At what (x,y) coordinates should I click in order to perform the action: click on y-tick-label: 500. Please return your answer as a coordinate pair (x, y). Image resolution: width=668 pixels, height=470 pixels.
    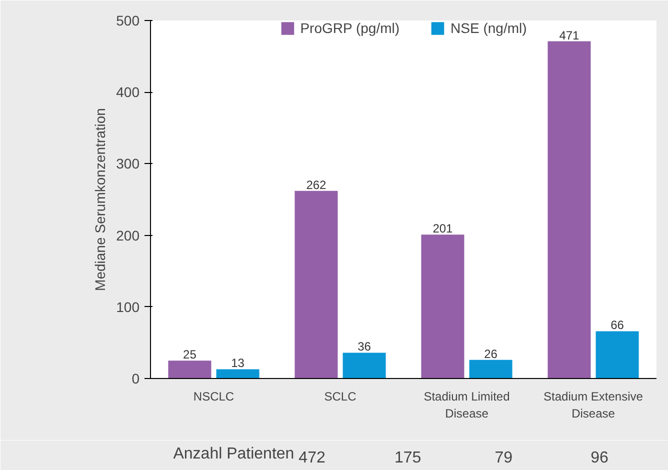
    Looking at the image, I should click on (128, 20).